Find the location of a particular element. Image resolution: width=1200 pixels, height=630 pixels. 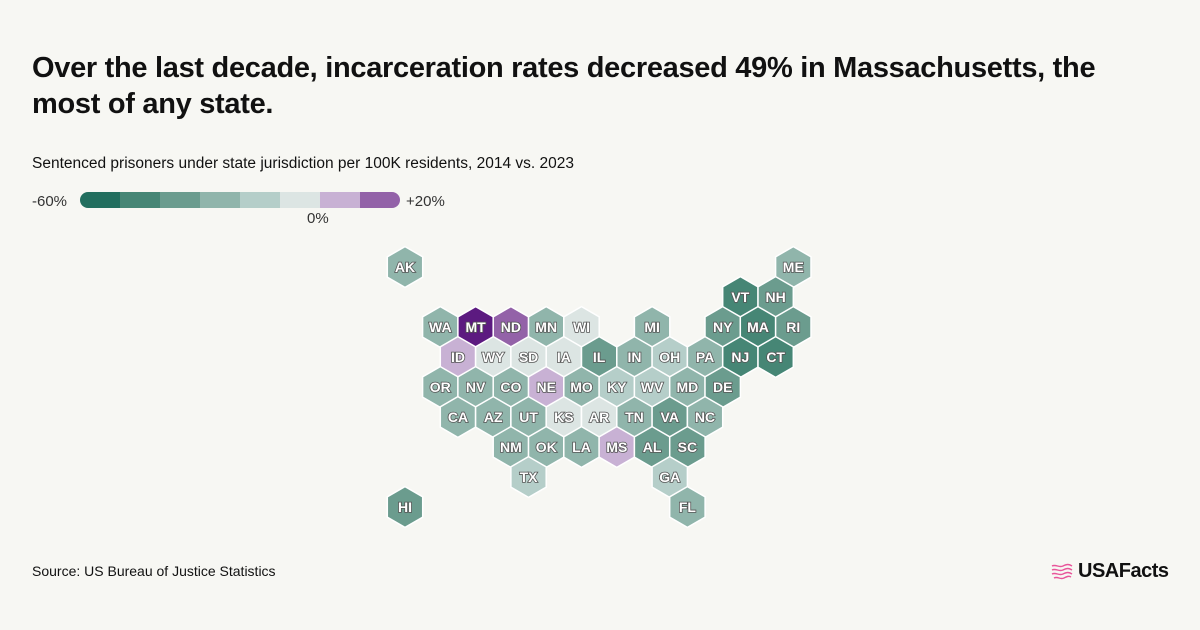

state-hex-nc: NC is located at coordinates (705, 417).